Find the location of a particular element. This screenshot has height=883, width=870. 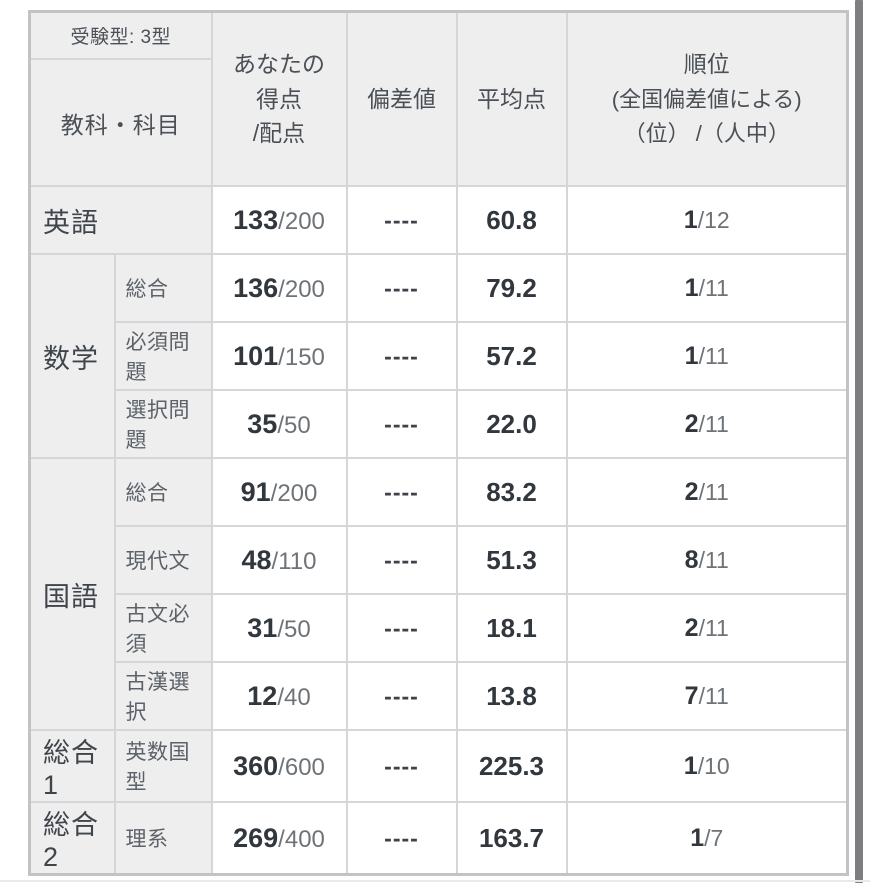

table-row-english: 英語 133/200 ---- 60.8 1/12 is located at coordinates (438, 220).